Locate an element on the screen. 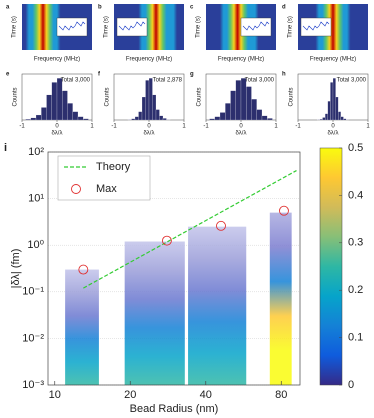 This screenshot has width=374, height=418. y-tick-label: 10² is located at coordinates (36, 152).